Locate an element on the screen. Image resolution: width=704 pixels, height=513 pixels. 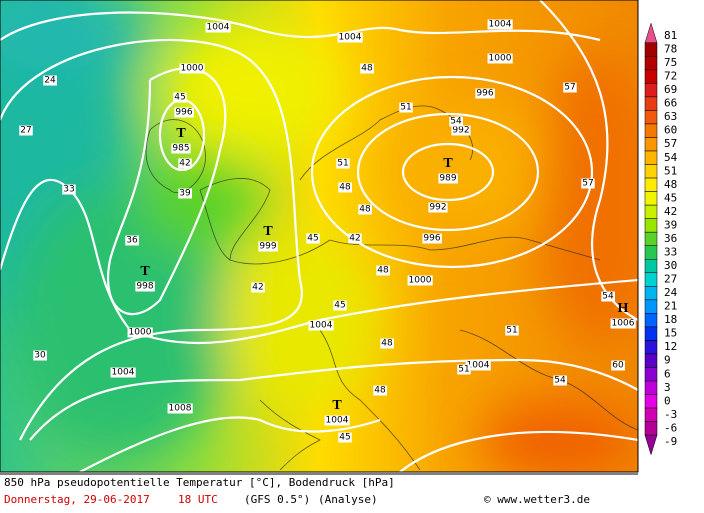
temperature-label: 33 is located at coordinates (68, 190).